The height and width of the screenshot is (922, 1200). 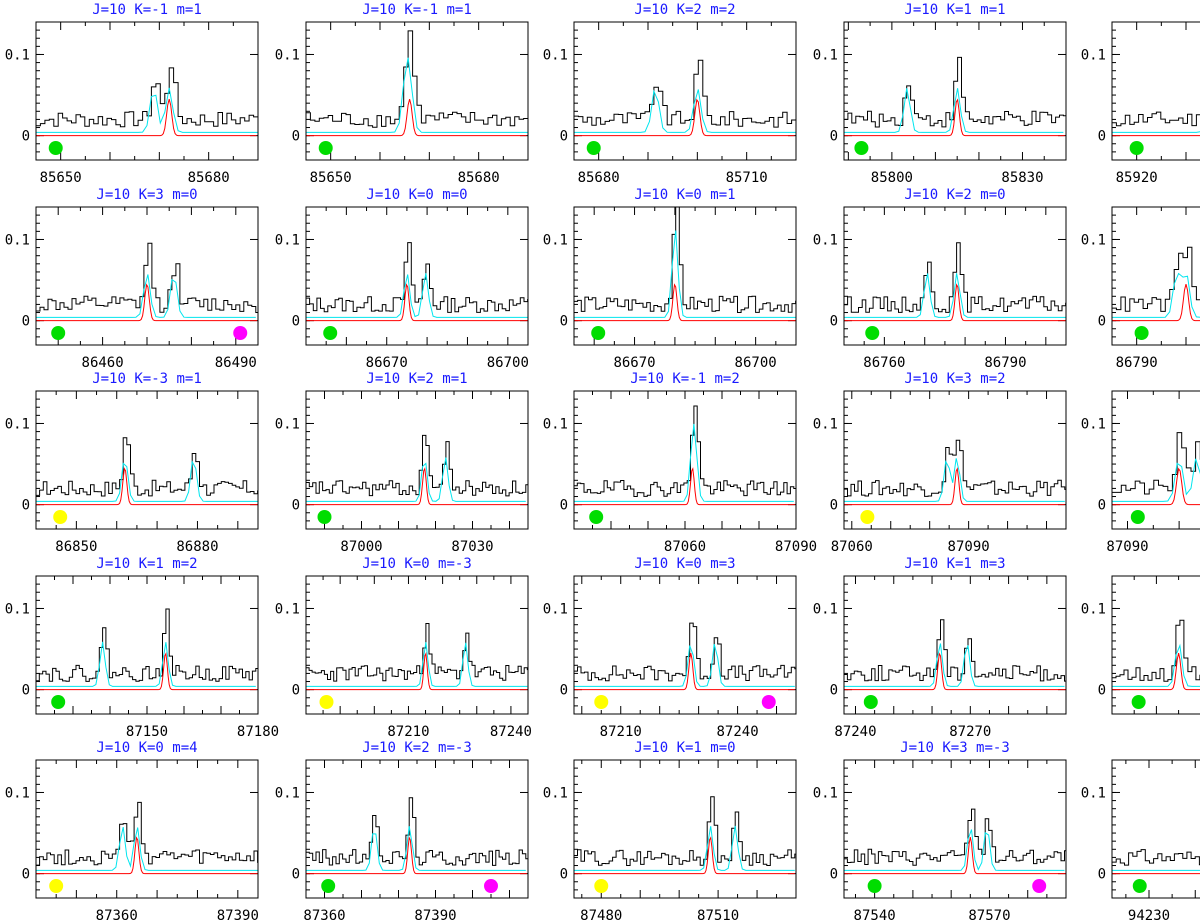 What do you see at coordinates (884, 363) in the screenshot?
I see `x-tick-label: 86760` at bounding box center [884, 363].